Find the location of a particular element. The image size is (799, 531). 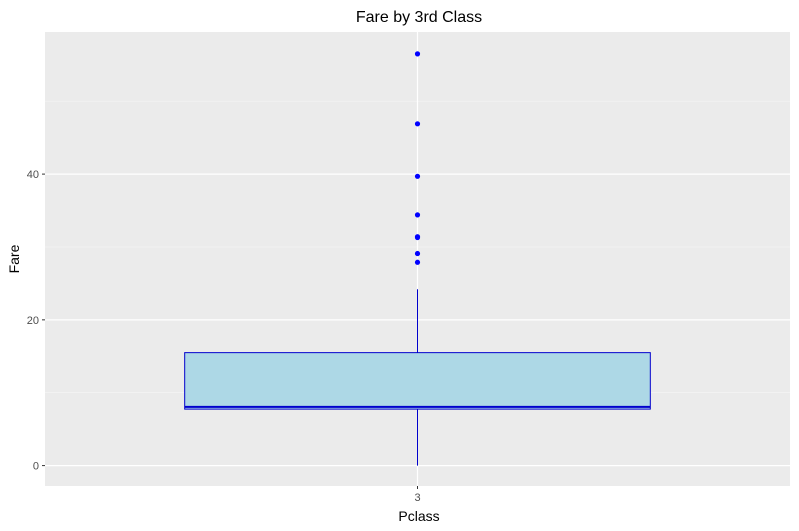

y-axis-title: Fare is located at coordinates (14, 258).